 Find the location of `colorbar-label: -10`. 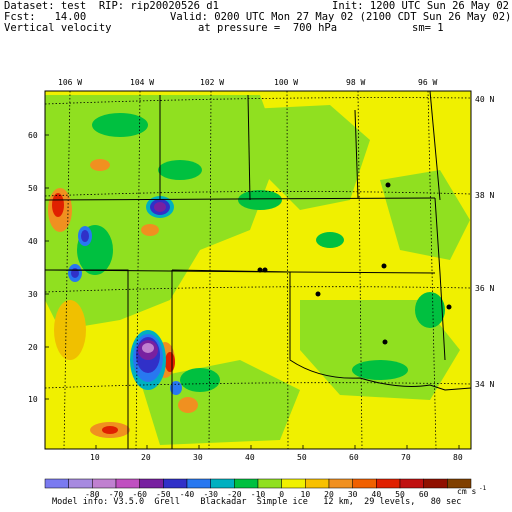

colorbar-label: -10 is located at coordinates (258, 494).